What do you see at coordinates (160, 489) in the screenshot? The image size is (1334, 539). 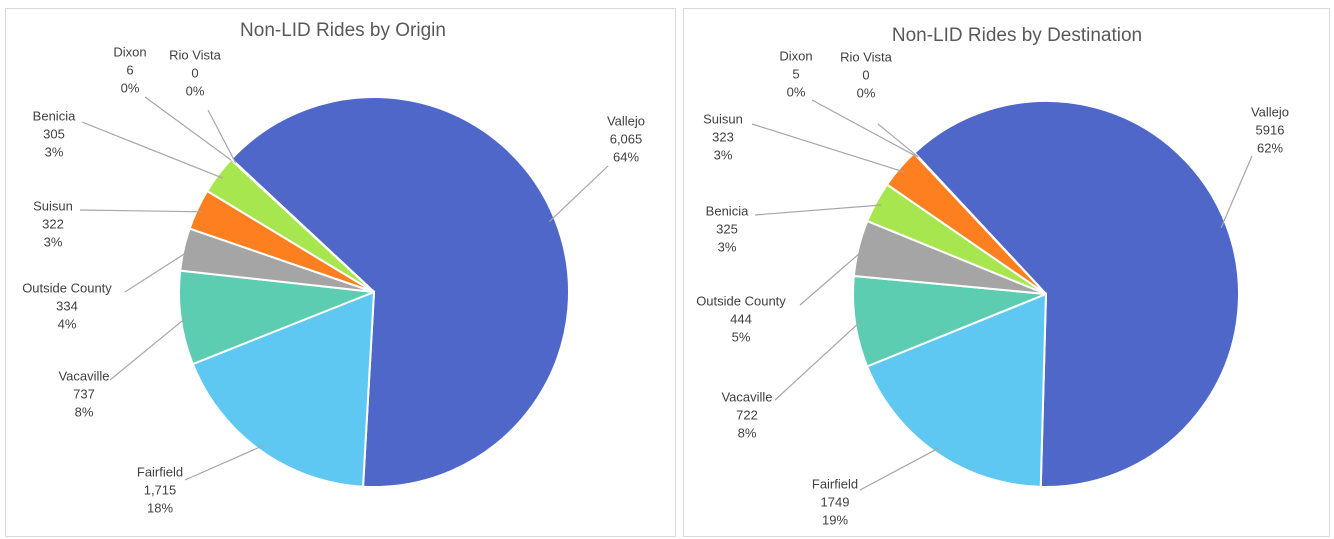 I see `value-label: 1,715` at bounding box center [160, 489].